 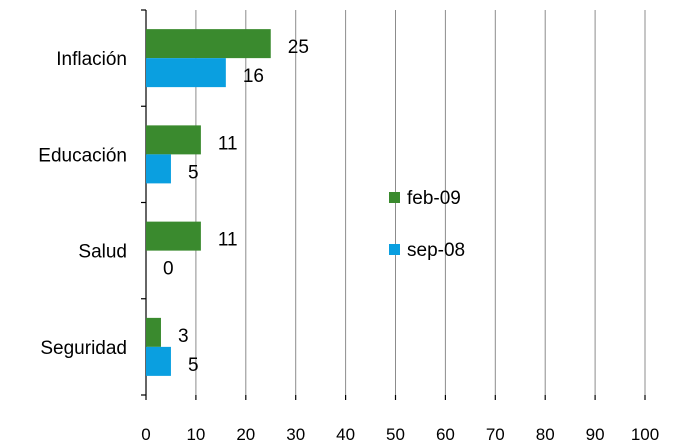 What do you see at coordinates (436, 250) in the screenshot?
I see `legend-label-sep-08: sep-08` at bounding box center [436, 250].